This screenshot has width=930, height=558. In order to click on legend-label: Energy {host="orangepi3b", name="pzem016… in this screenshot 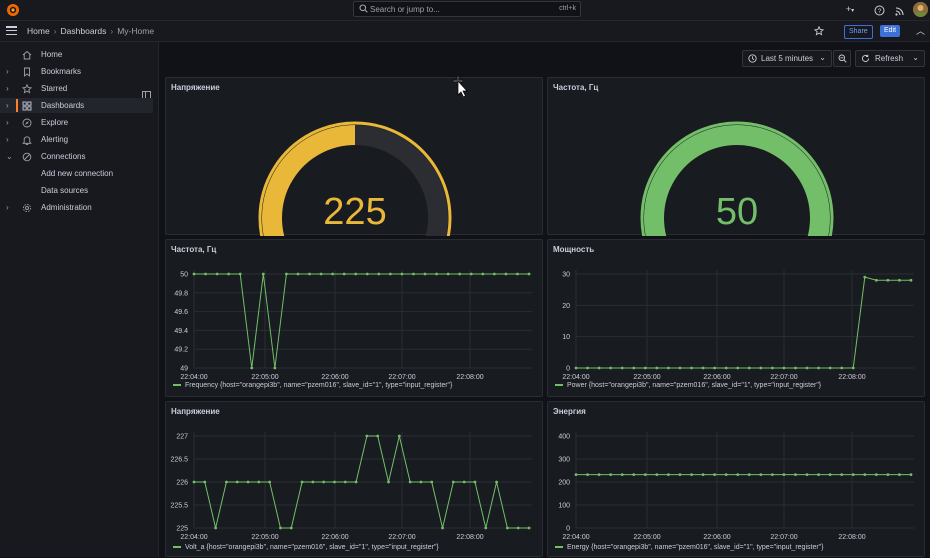, I will do `click(695, 547)`.